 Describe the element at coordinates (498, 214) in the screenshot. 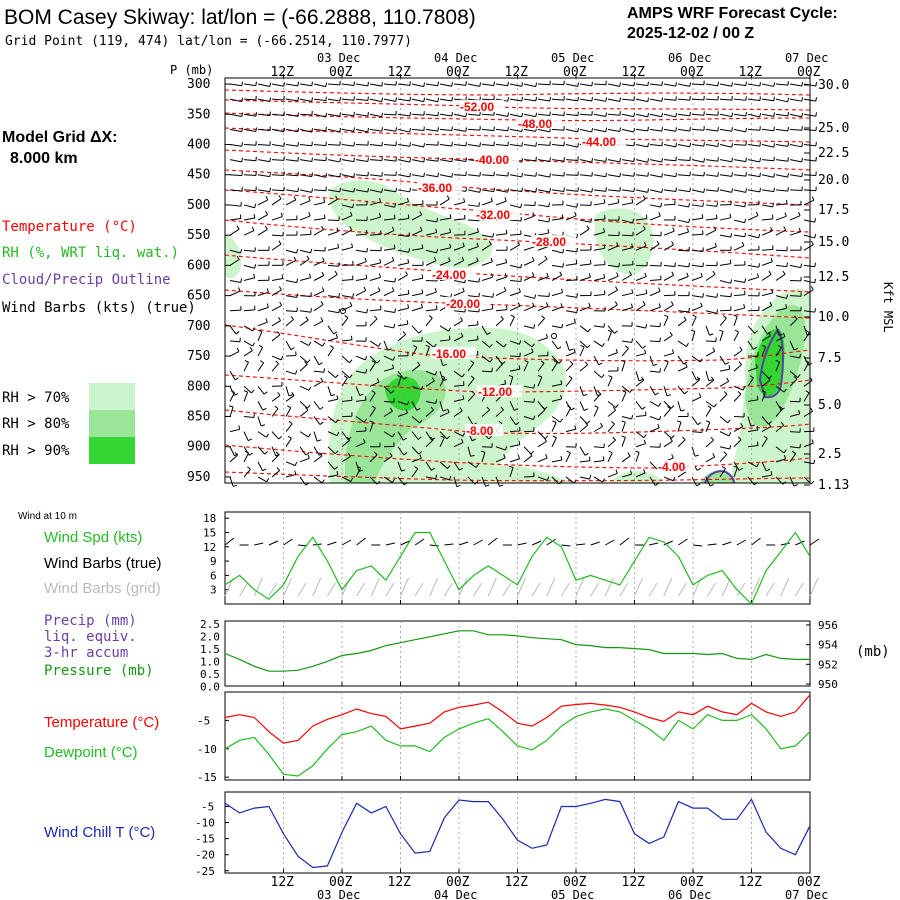

I see `isotherm-label-bg` at that location.